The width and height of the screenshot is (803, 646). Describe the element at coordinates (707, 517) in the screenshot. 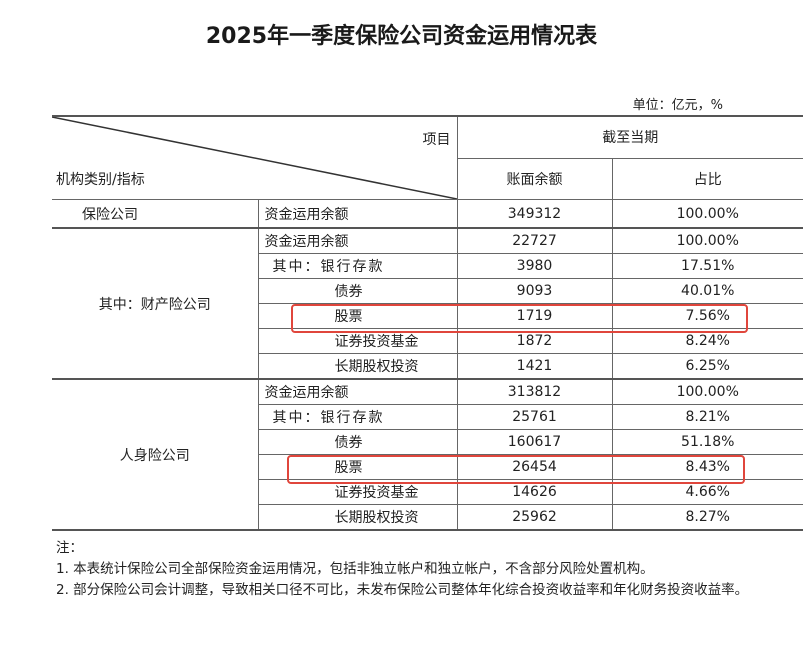

I see `row-share: 8.27%` at that location.